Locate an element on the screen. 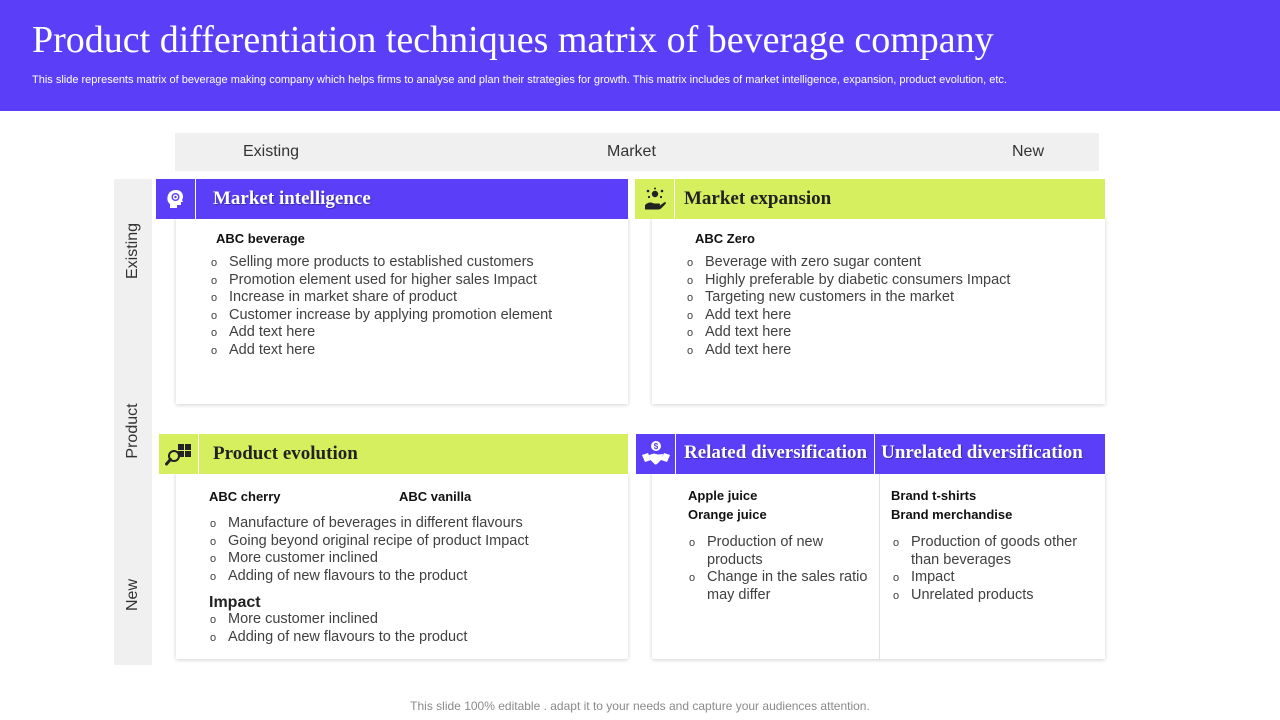 This screenshot has width=1280, height=720. product-axis-new: New is located at coordinates (132, 595).